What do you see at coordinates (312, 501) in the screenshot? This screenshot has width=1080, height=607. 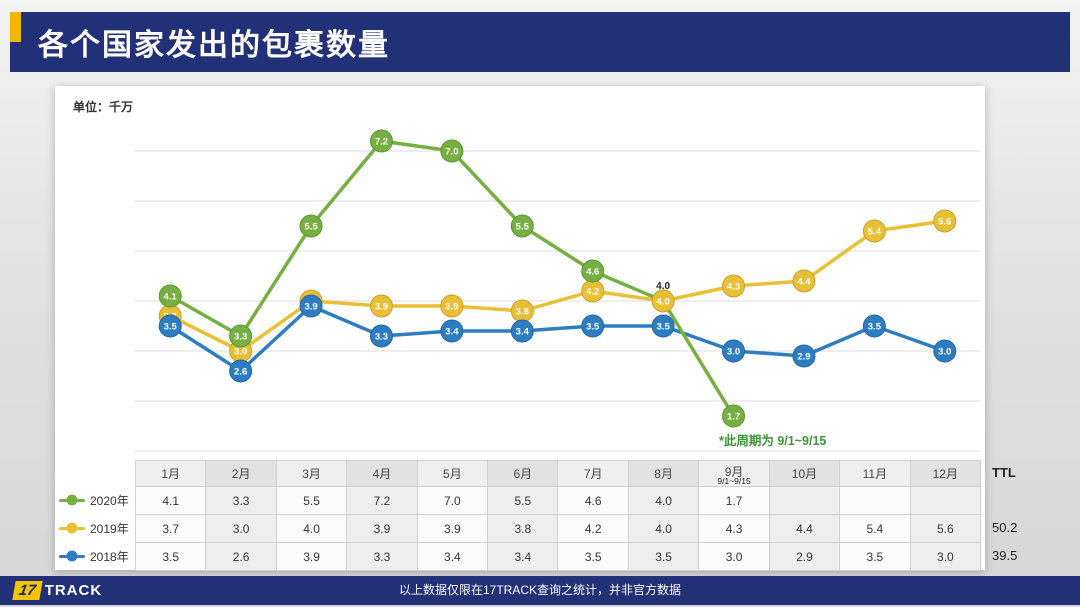 I see `cell-2020年-3月: 5.5` at bounding box center [312, 501].